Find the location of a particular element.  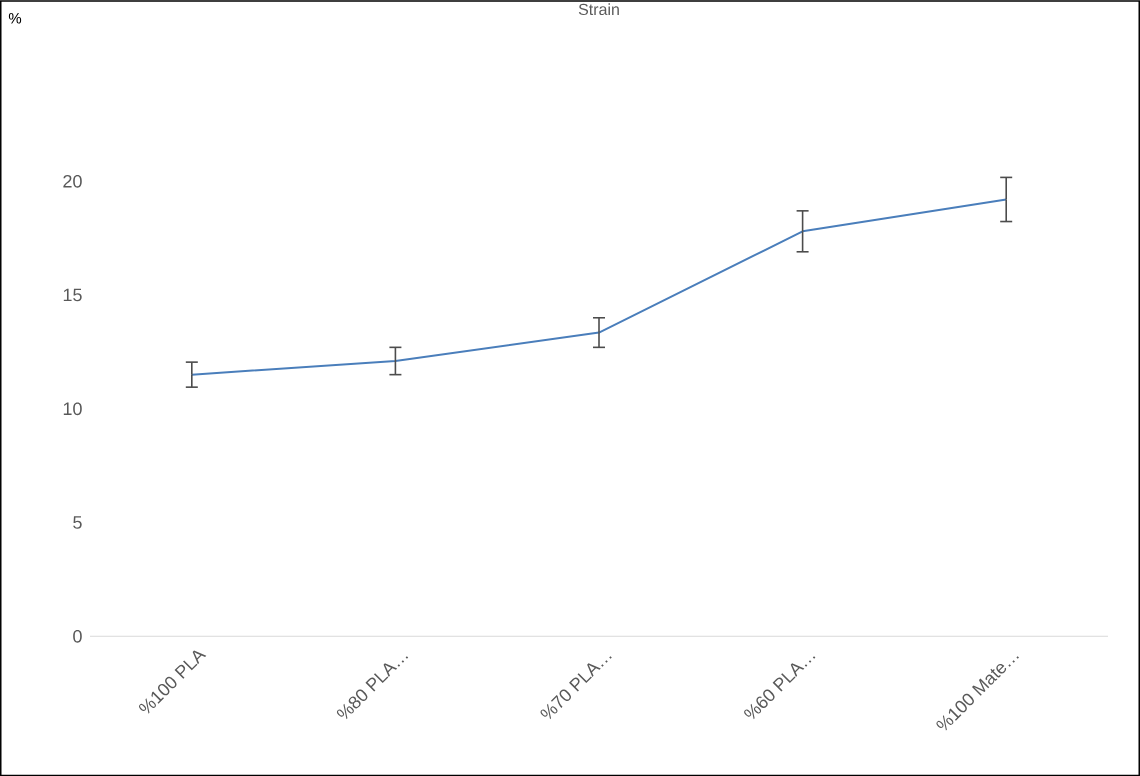

y-tick-label: 5 is located at coordinates (77, 522).